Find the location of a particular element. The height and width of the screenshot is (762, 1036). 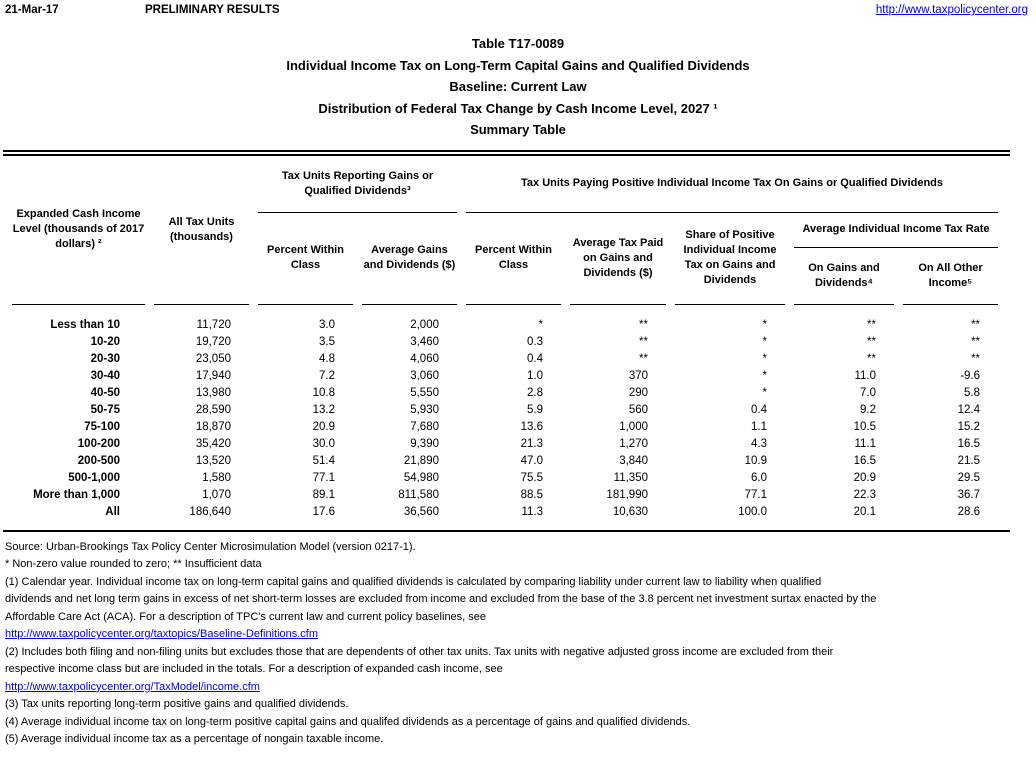

cell-value: -9.6 is located at coordinates (970, 376).